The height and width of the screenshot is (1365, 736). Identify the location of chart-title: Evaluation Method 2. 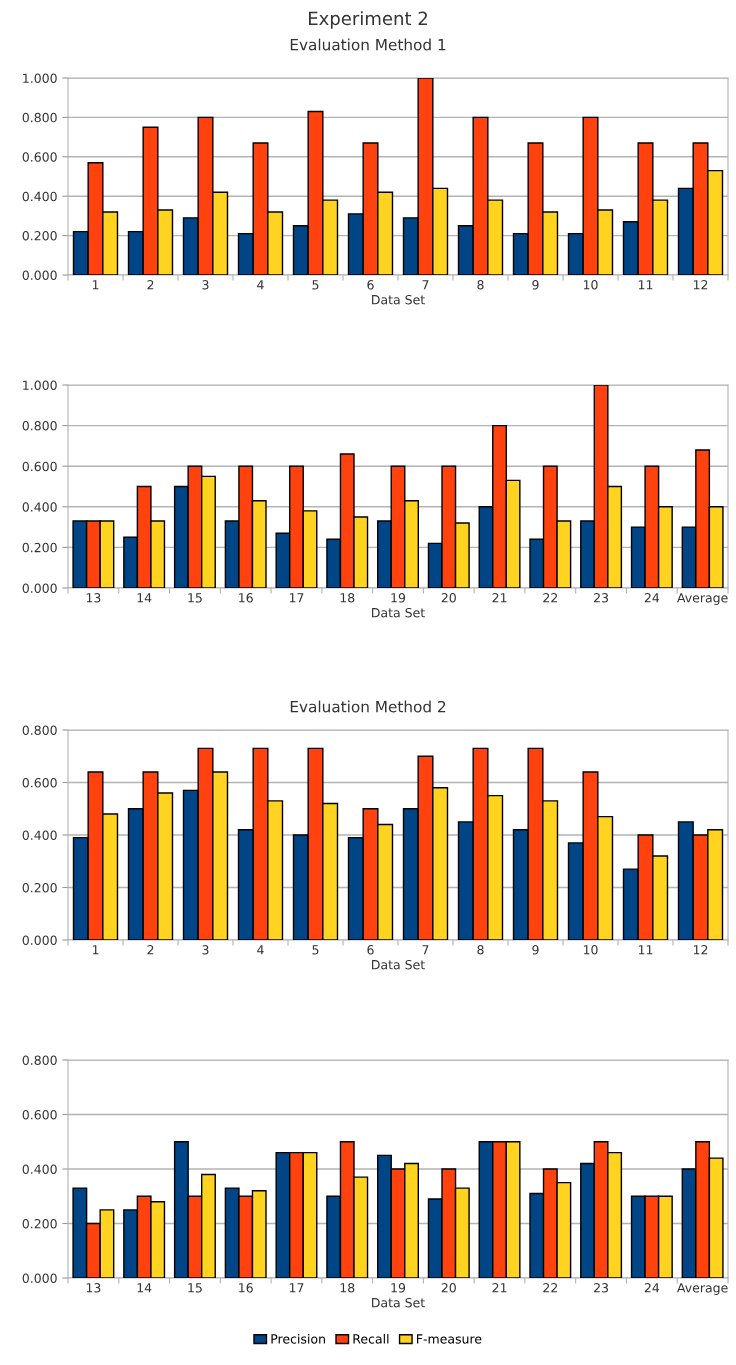
(368, 706).